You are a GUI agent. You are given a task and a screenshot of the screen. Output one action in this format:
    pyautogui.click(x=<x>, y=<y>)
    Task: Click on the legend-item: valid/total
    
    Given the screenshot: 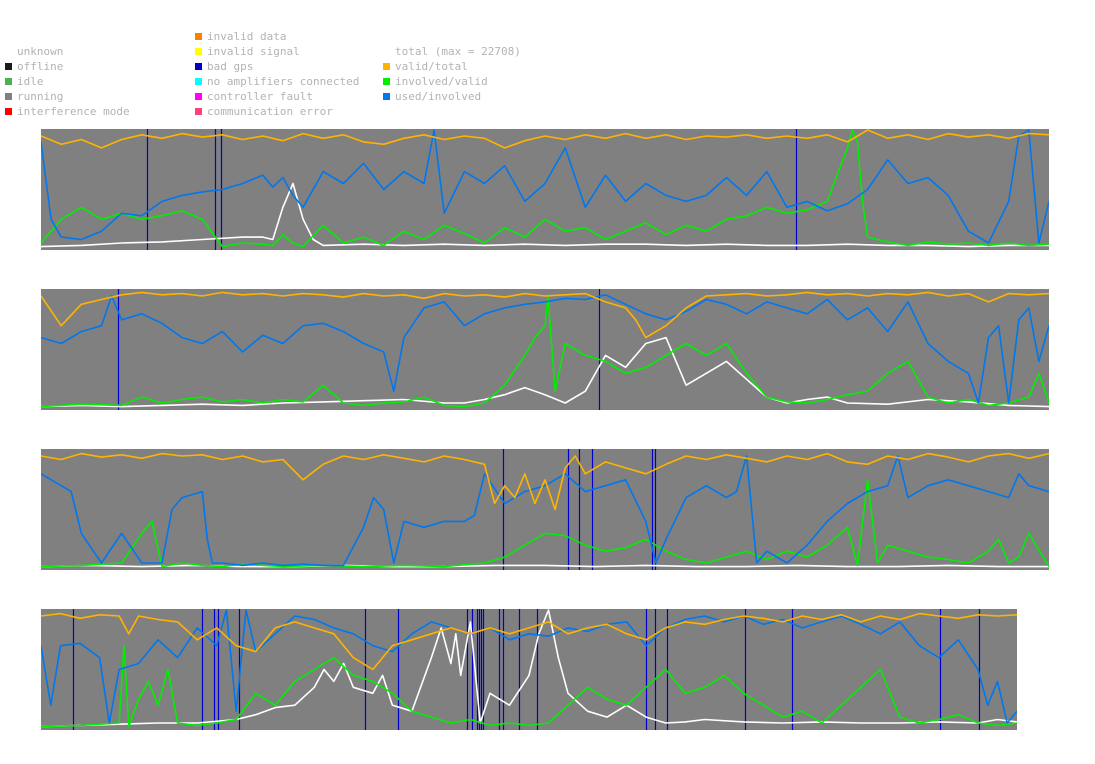 What is the action you would take?
    pyautogui.click(x=452, y=66)
    